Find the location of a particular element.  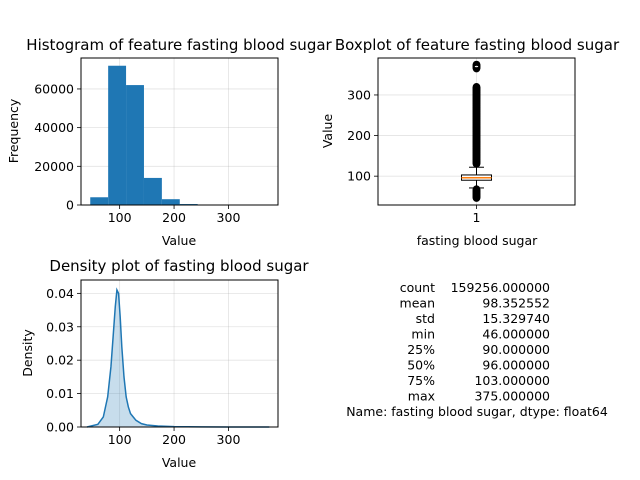

stats-row-key: max is located at coordinates (421, 396).